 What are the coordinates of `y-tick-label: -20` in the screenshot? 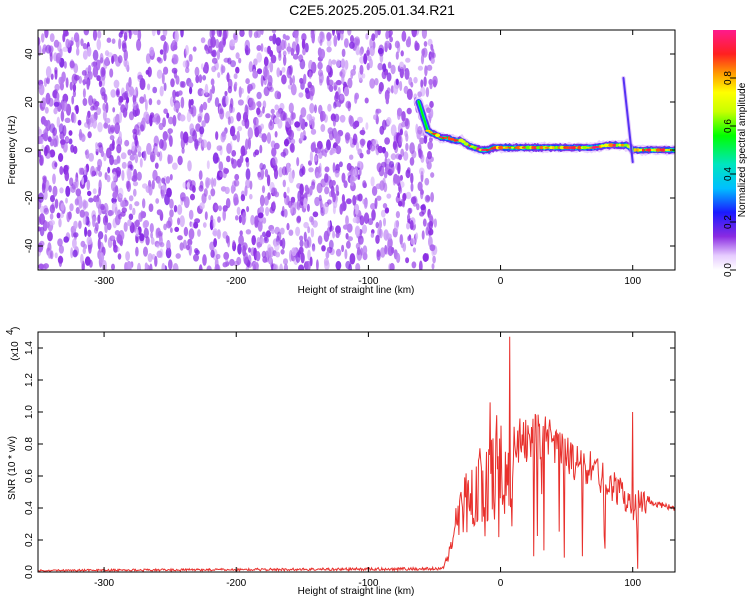 It's located at (29, 197).